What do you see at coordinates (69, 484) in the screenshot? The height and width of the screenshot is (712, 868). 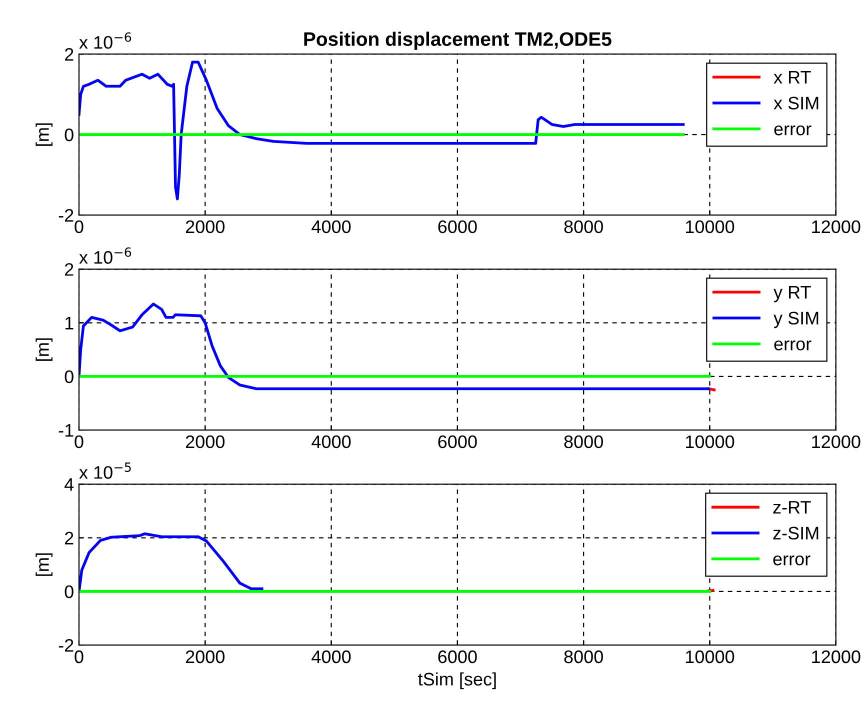 I see `y-tick-label: 4` at bounding box center [69, 484].